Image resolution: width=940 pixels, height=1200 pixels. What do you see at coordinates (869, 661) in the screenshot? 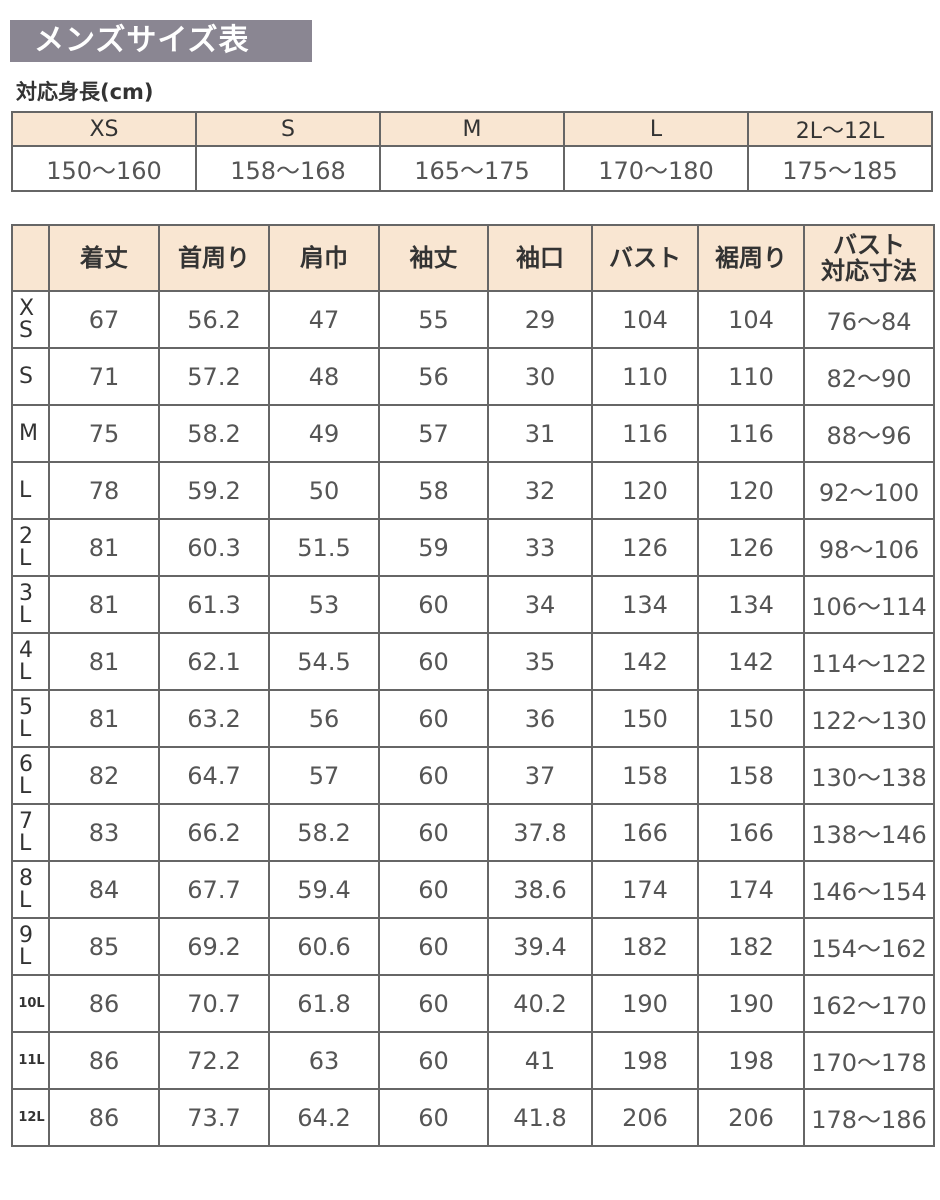
I see `table-cell: 114〜122` at bounding box center [869, 661].